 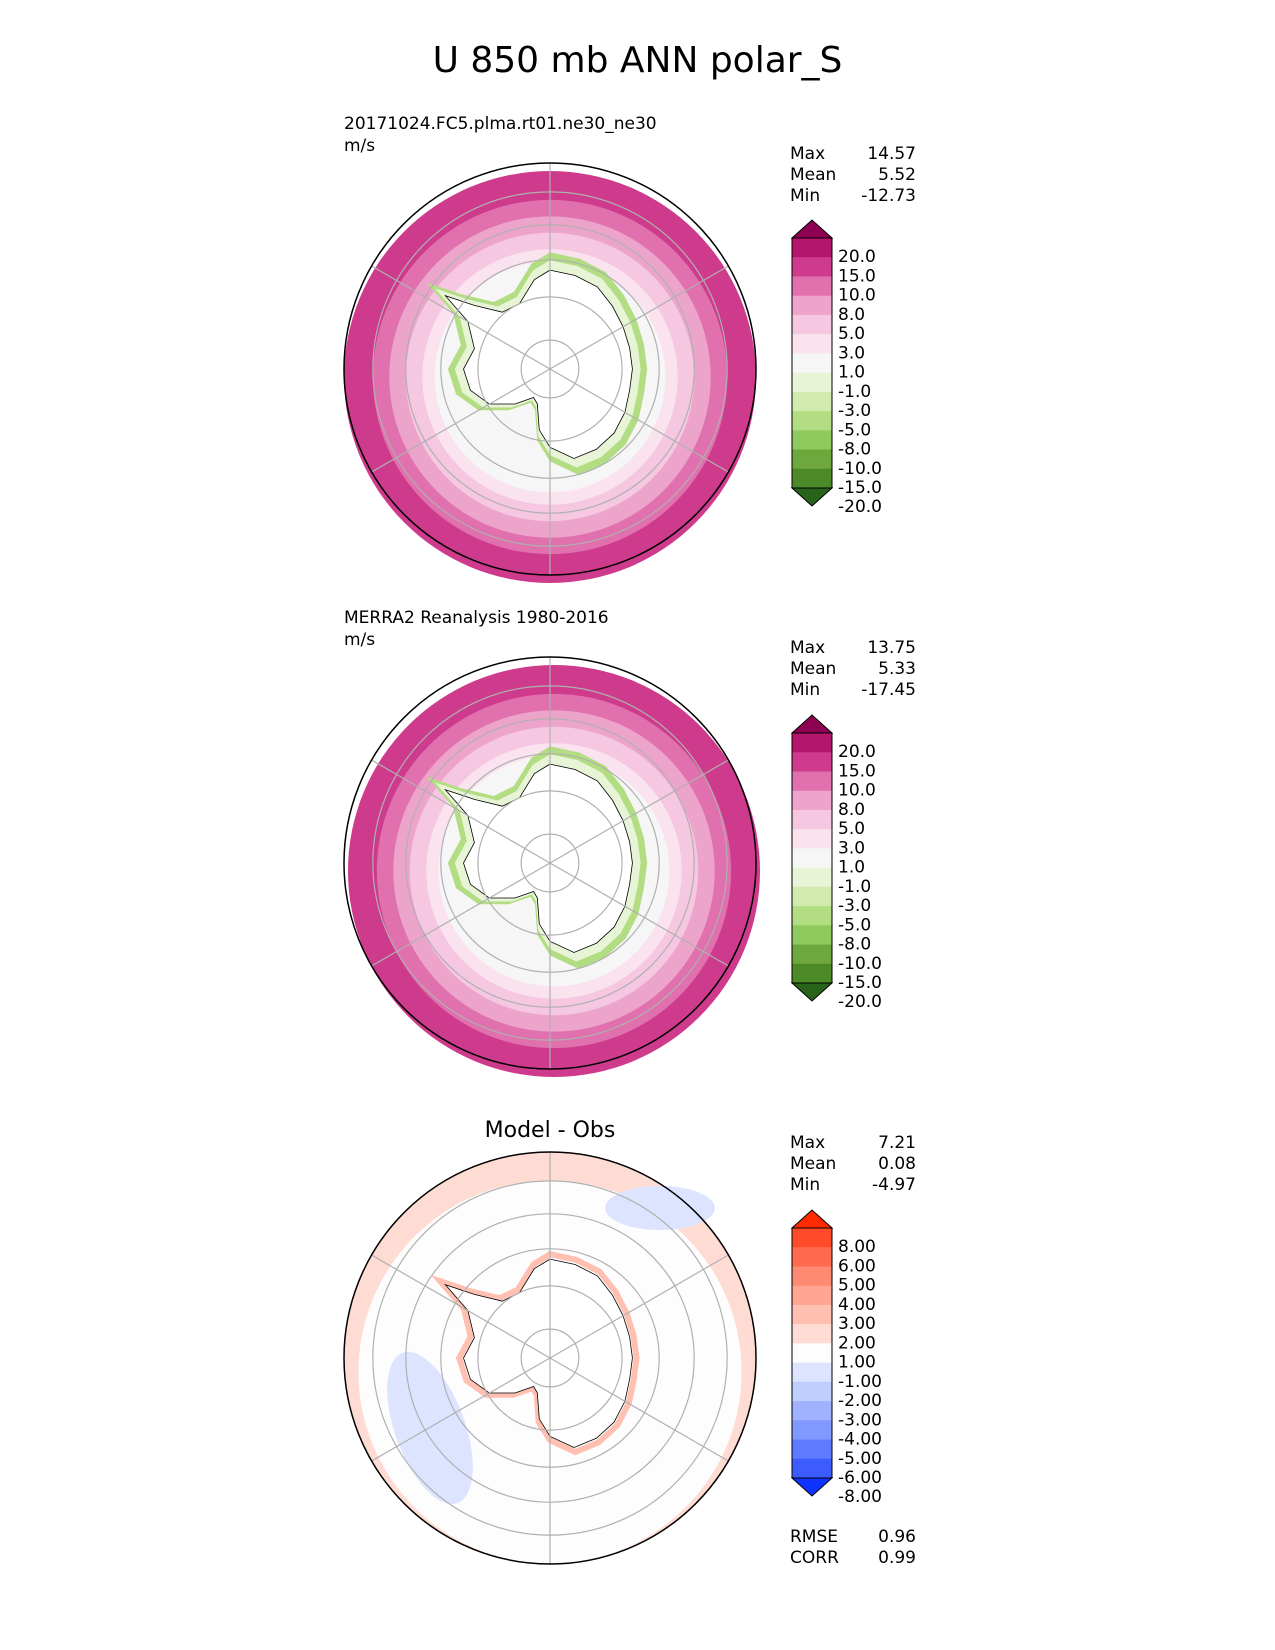 What do you see at coordinates (857, 296) in the screenshot?
I see `colorbar-tick-label: 10.0` at bounding box center [857, 296].